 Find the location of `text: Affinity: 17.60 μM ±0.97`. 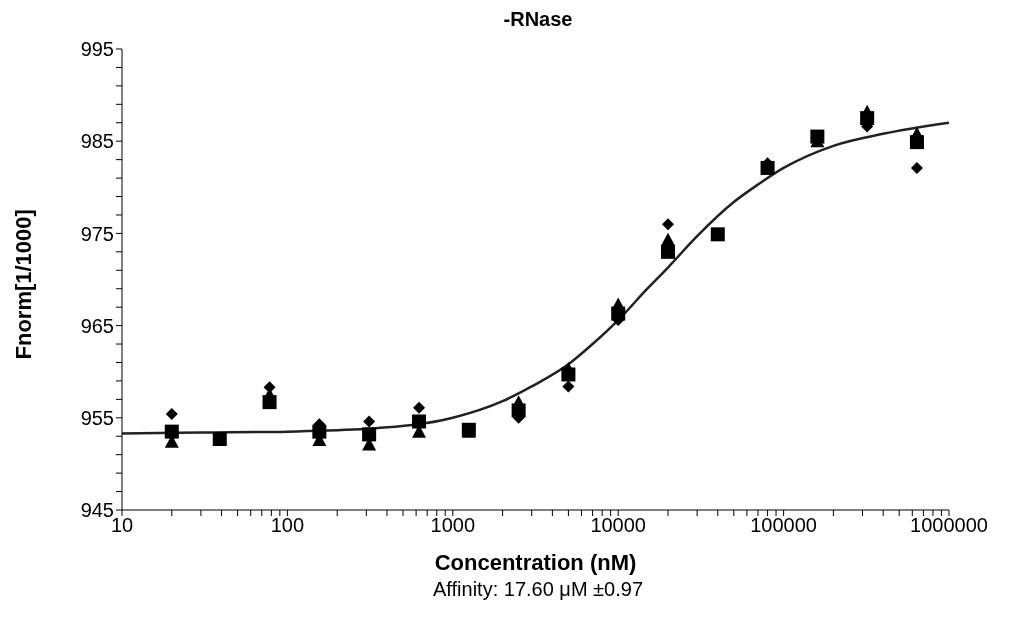

text: Affinity: 17.60 μM ±0.97 is located at coordinates (538, 589).